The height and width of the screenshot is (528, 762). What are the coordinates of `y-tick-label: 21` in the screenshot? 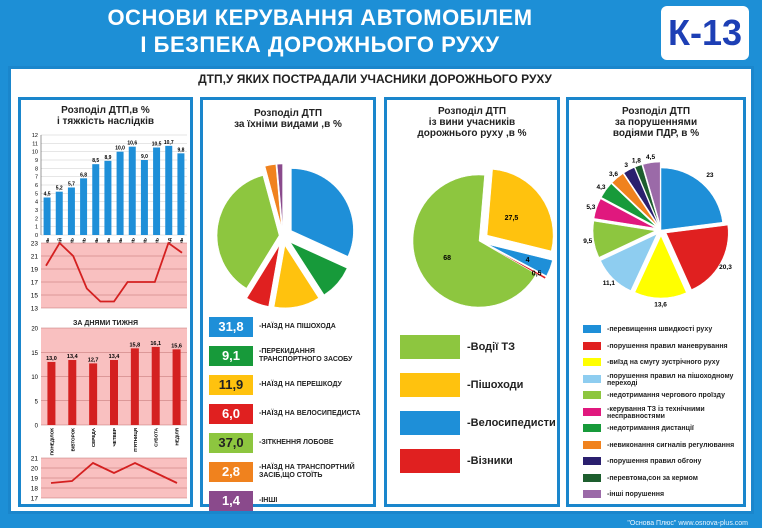 It's located at (35, 459).